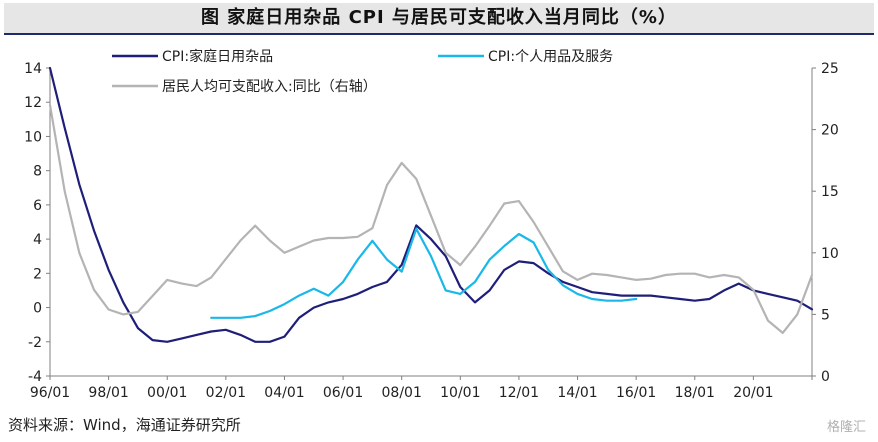  What do you see at coordinates (226, 393) in the screenshot?
I see `x-tick-label: 02/01` at bounding box center [226, 393].